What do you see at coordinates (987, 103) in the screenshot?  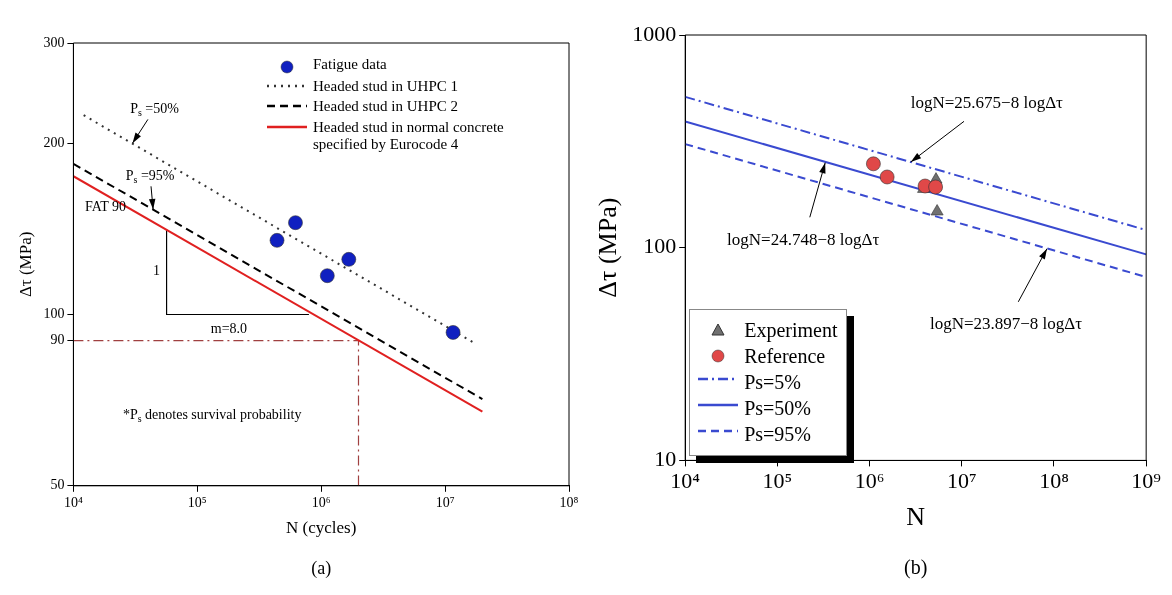 I see `annotation: logN=25.675−8 logΔτ` at bounding box center [987, 103].